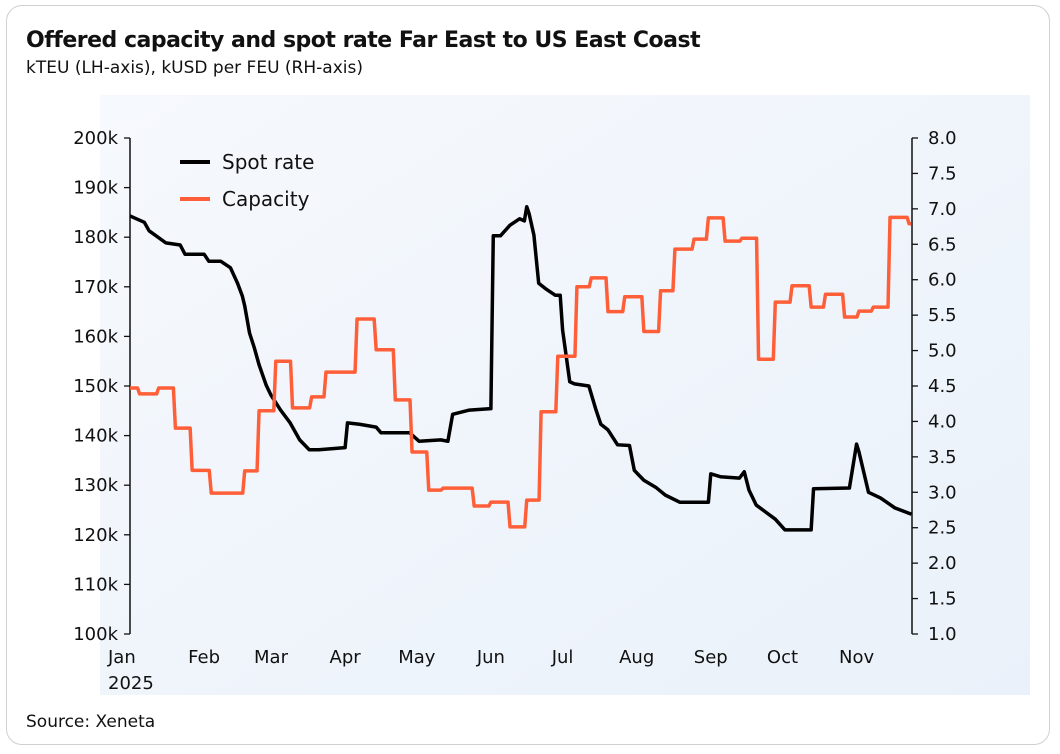  Describe the element at coordinates (942, 528) in the screenshot. I see `right-tick-label: 2.5` at that location.